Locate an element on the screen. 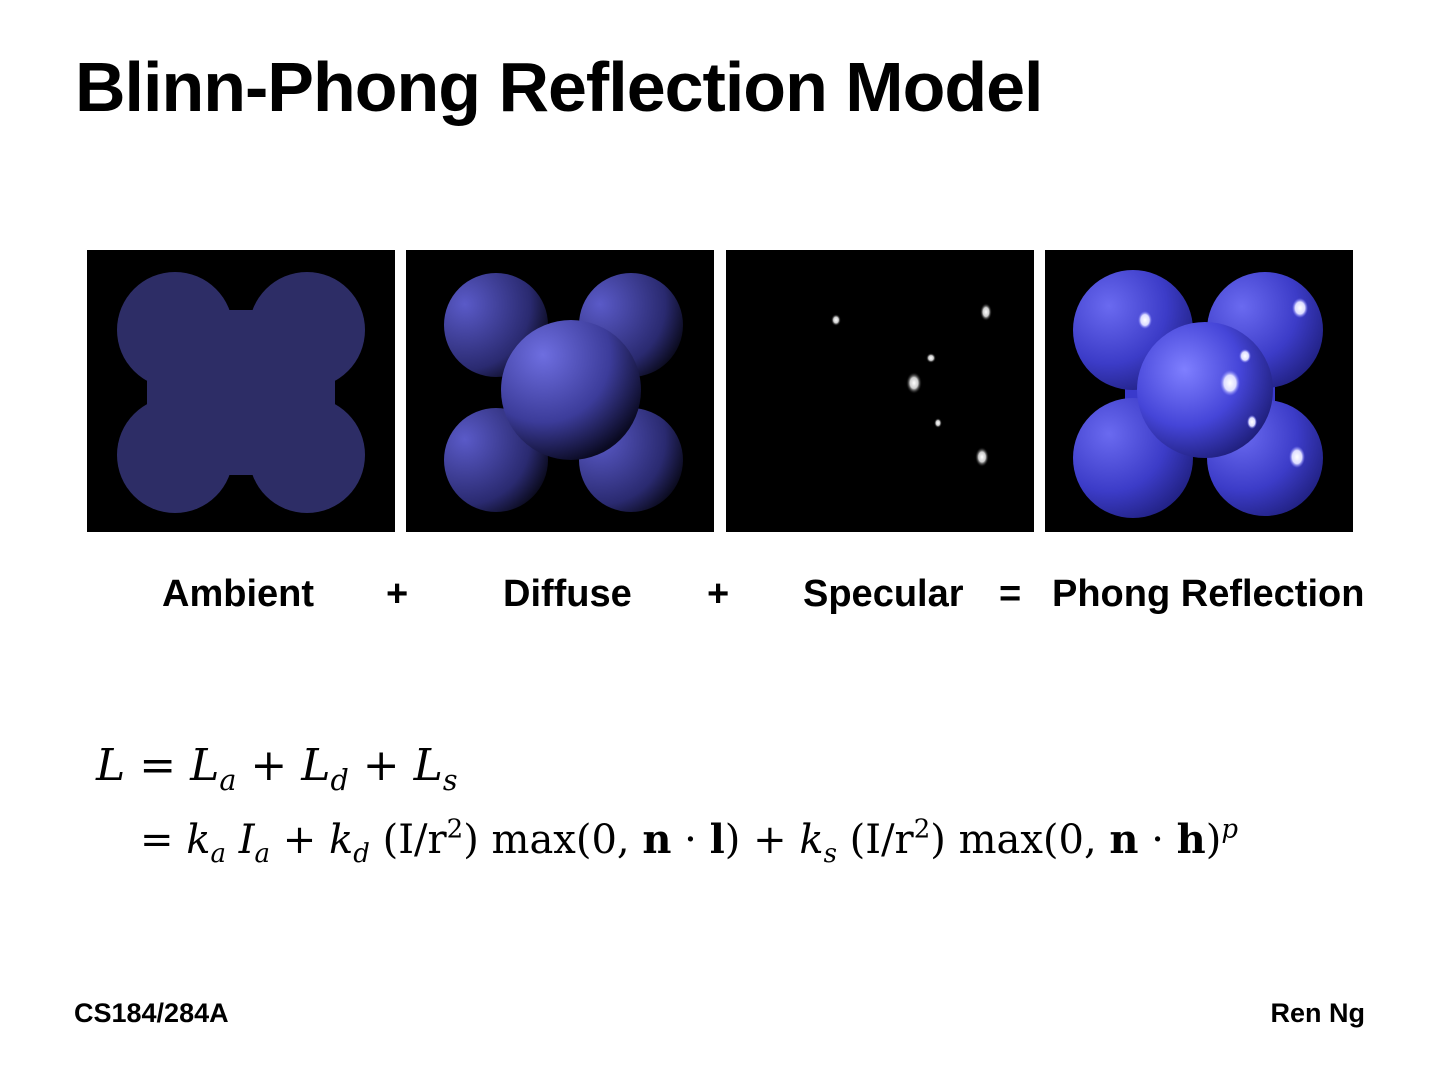 The width and height of the screenshot is (1440, 1080). phong-render-image is located at coordinates (1199, 391).